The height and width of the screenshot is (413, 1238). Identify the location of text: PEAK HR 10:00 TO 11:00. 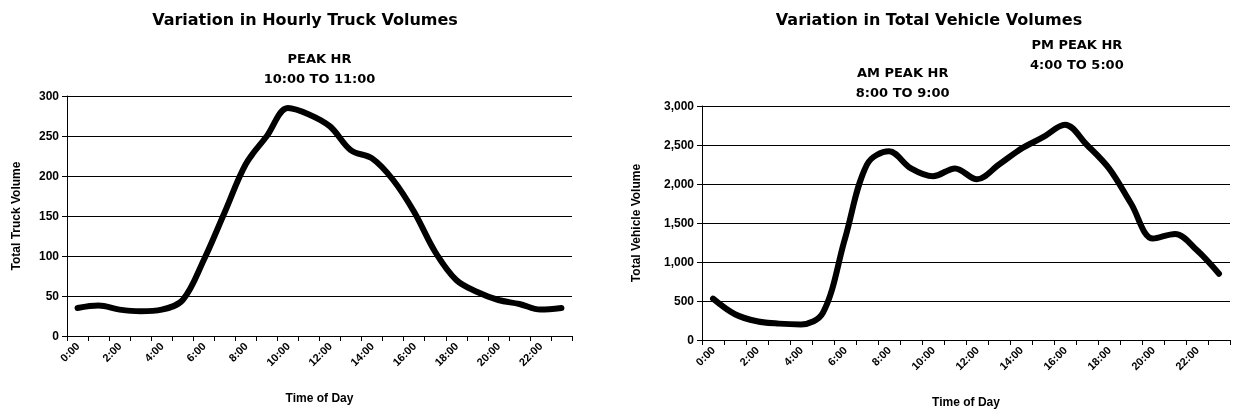
(319, 68).